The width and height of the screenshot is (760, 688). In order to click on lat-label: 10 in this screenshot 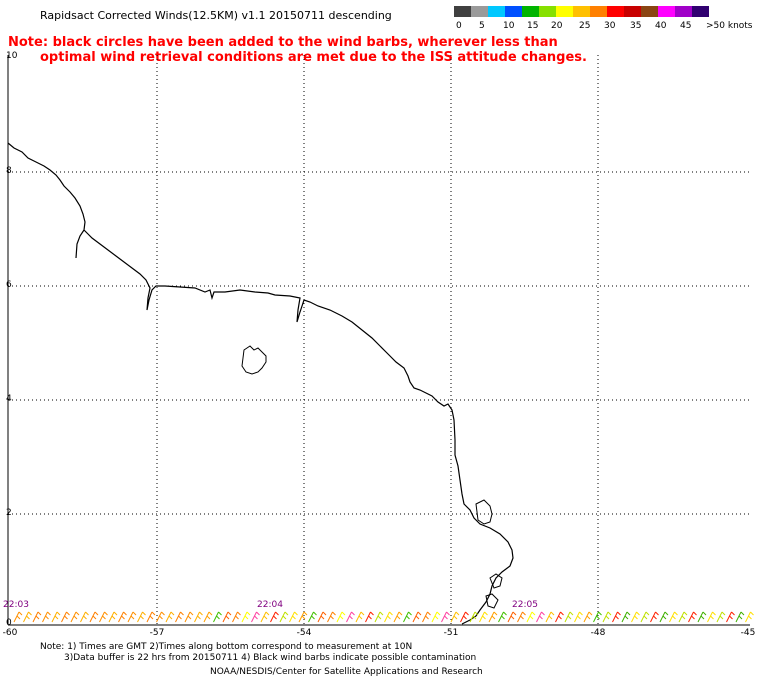, I will do `click(12, 56)`.